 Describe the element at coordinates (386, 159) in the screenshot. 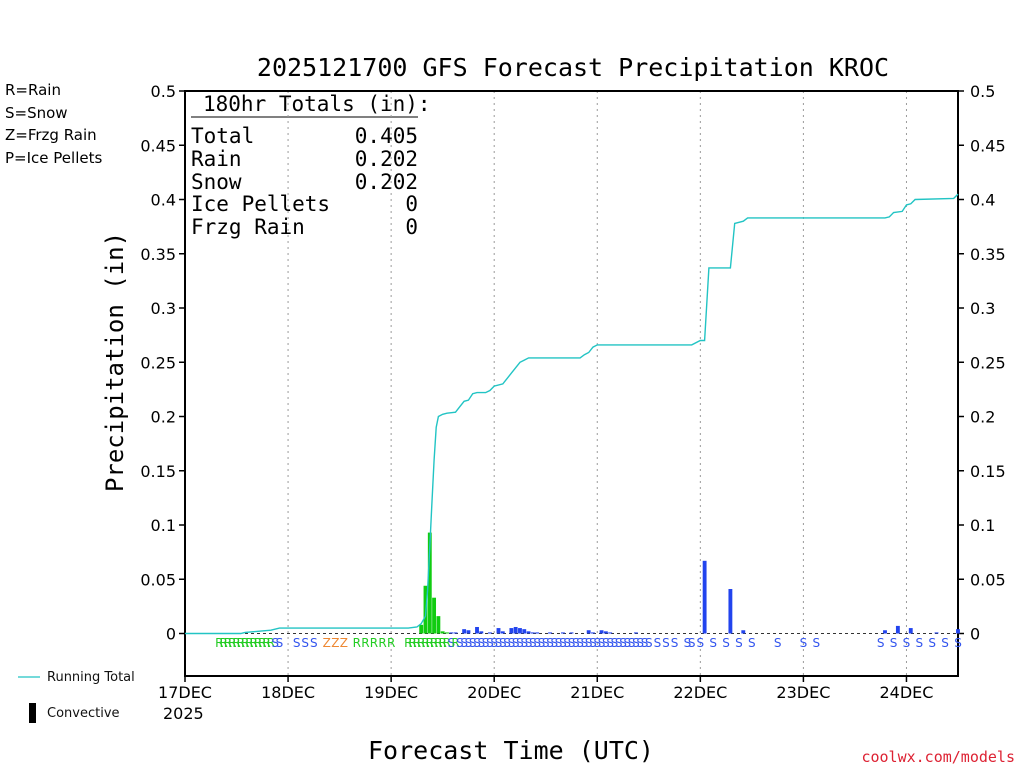

I see `totals-value-rain: 0.202` at that location.